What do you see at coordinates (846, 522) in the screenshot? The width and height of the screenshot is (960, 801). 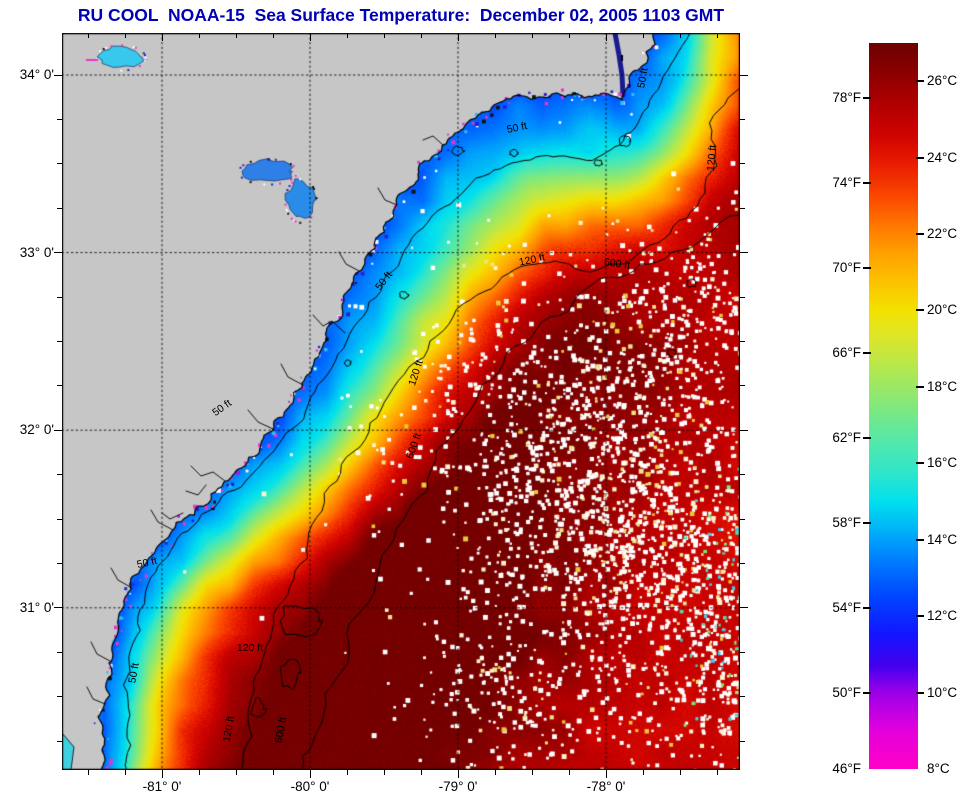 I see `colorbar-fahrenheit-label: 58°F` at bounding box center [846, 522].